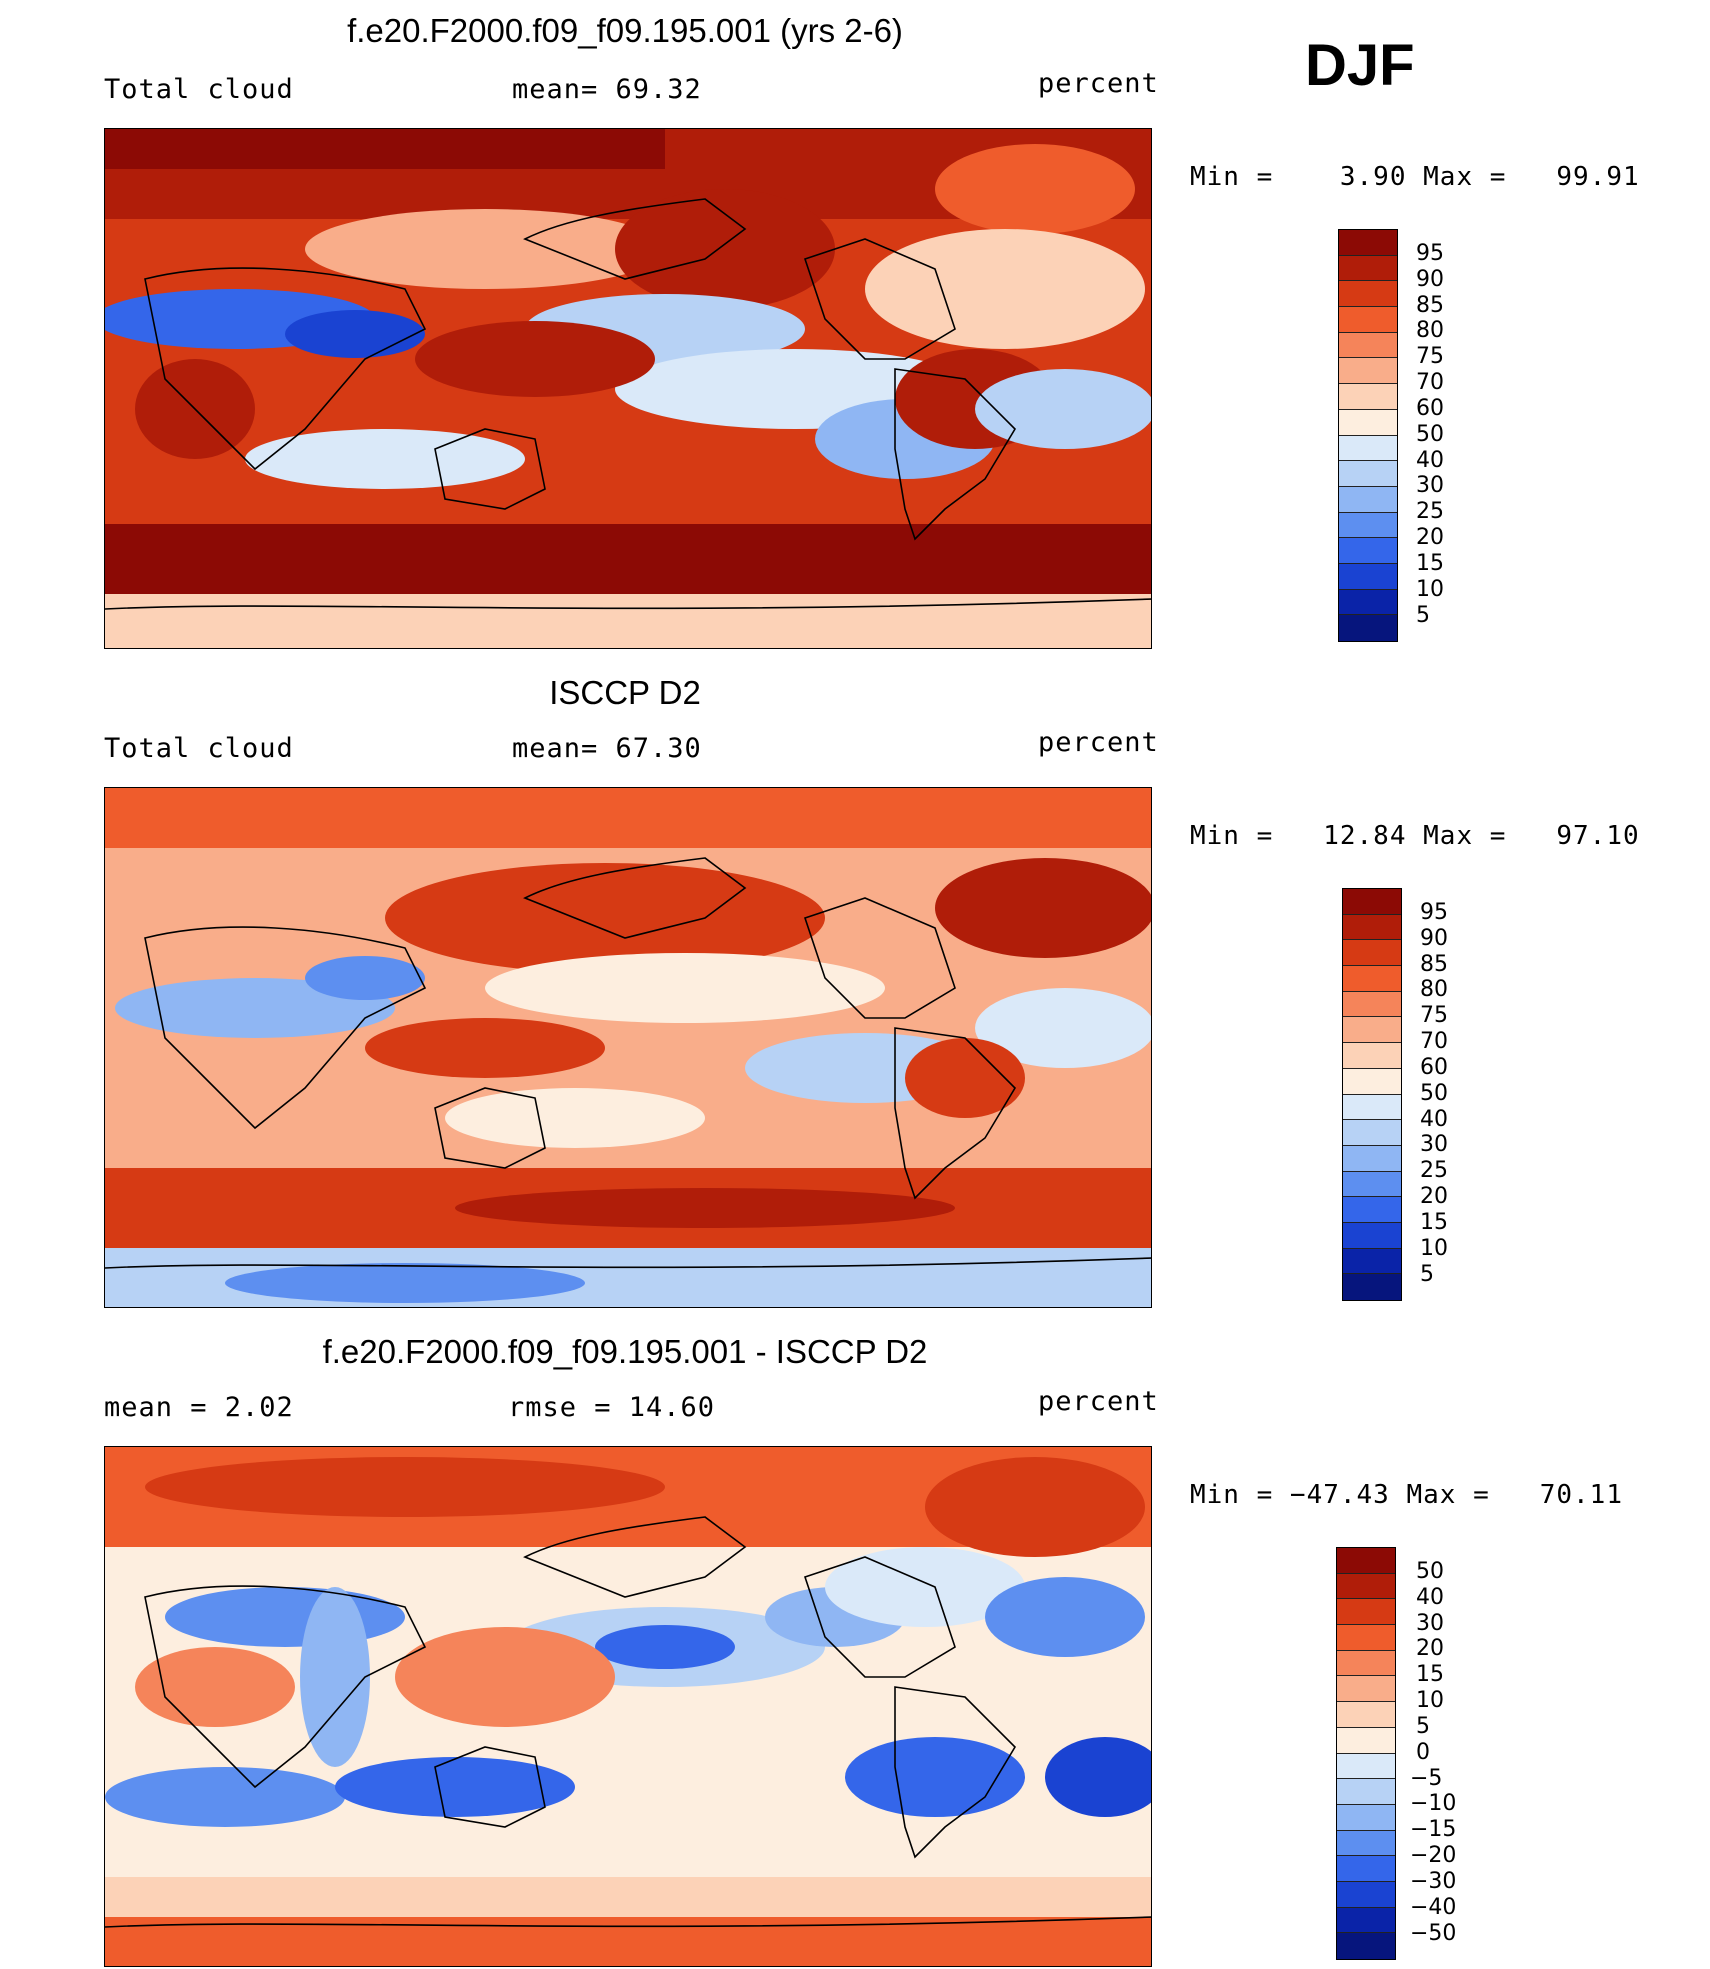 The height and width of the screenshot is (1969, 1710). Describe the element at coordinates (1430, 563) in the screenshot. I see `panel-1-colorbar-label: 15` at that location.